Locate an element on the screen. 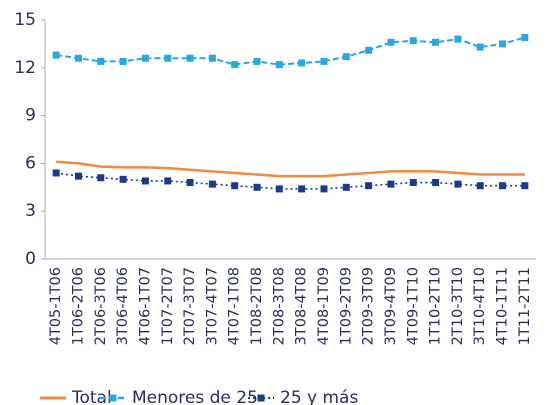 This screenshot has height=405, width=548. x-tick-label: 3T08-4T08 is located at coordinates (302, 306).